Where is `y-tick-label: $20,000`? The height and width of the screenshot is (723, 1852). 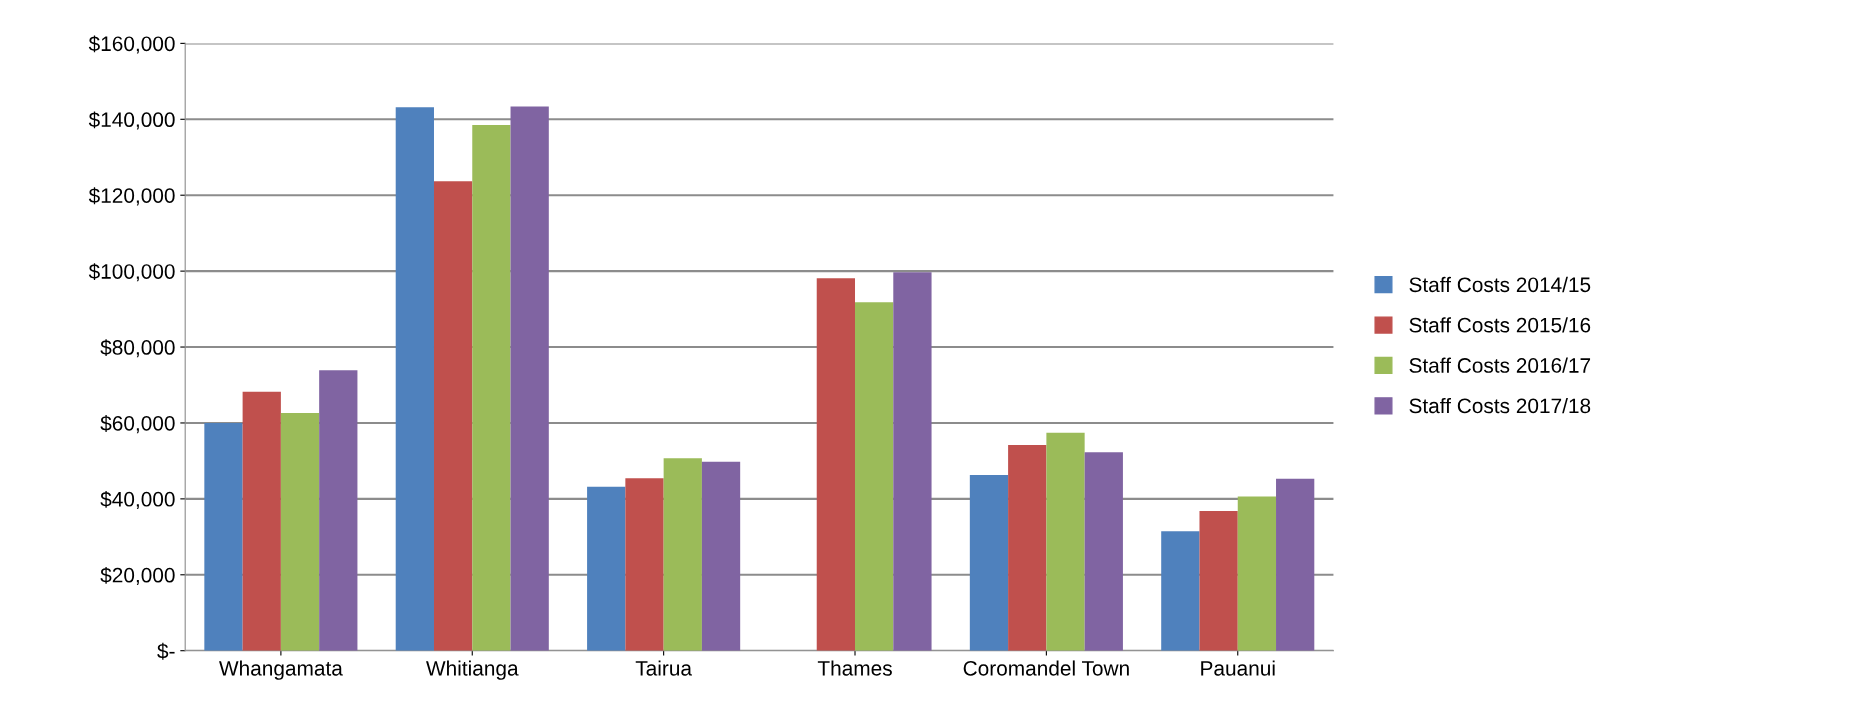
y-tick-label: $20,000 is located at coordinates (137, 575).